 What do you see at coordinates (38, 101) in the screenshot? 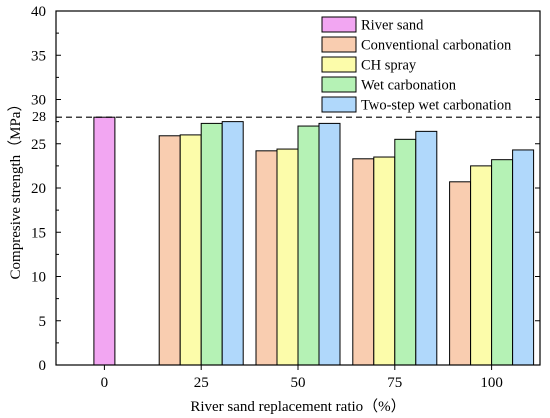
I see `y-tick-label: 30` at bounding box center [38, 101].